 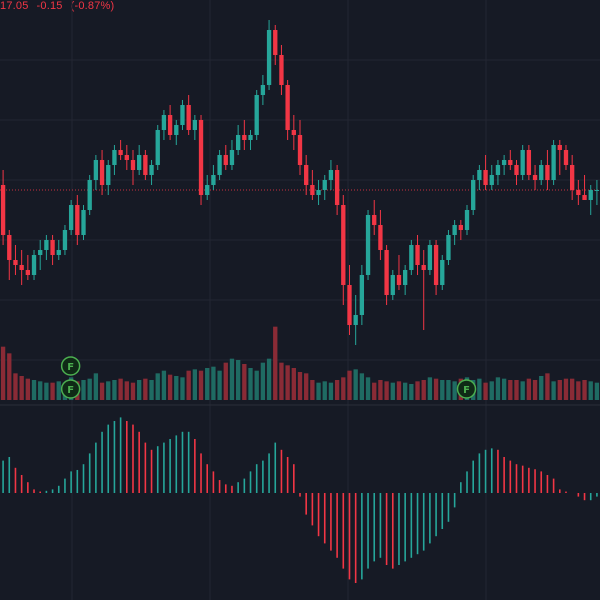 I want to click on flag-marker-label: F, so click(x=466, y=390).